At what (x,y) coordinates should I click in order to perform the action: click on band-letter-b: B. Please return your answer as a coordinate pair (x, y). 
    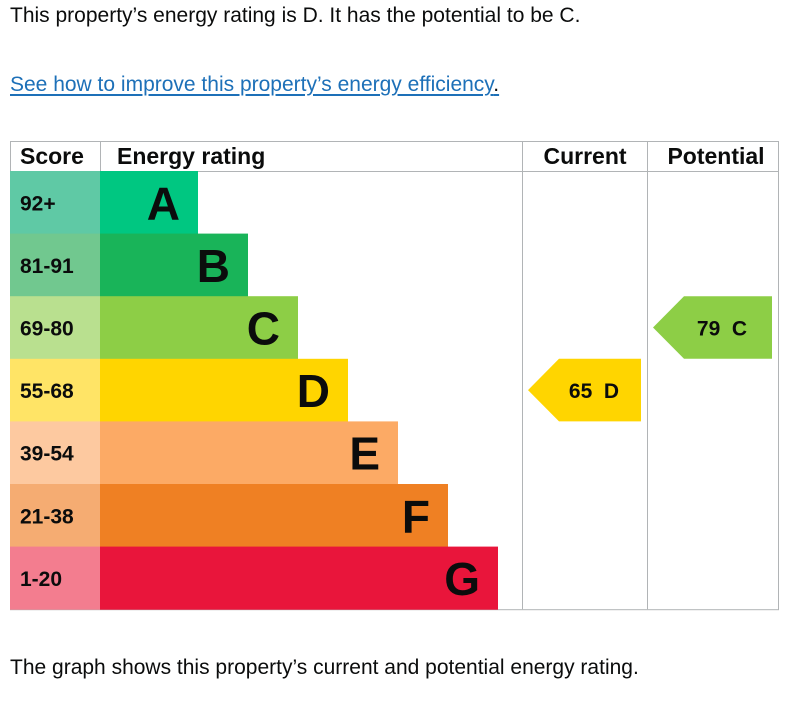
    Looking at the image, I should click on (213, 266).